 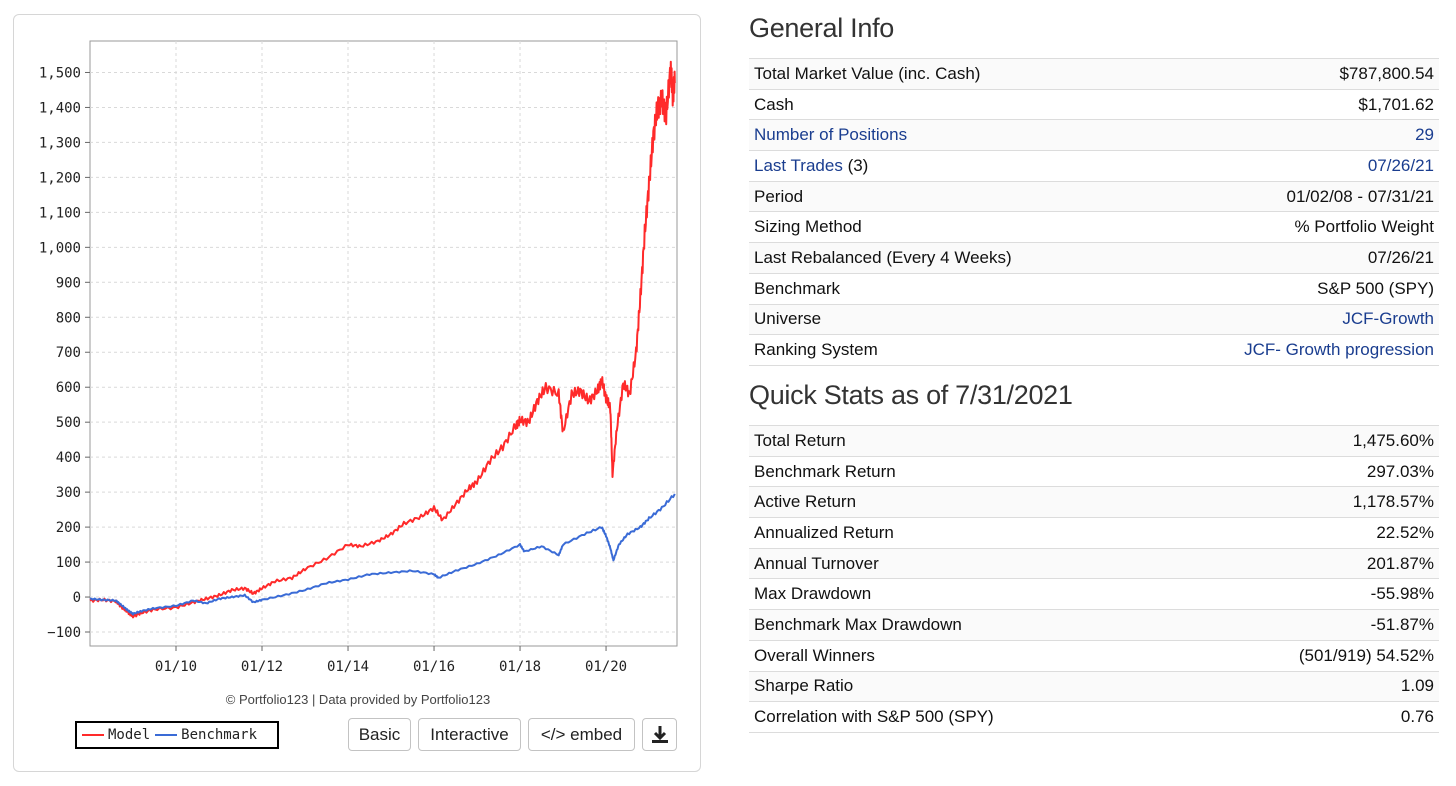 I want to click on row-value: $787,800.54, so click(x=1291, y=74).